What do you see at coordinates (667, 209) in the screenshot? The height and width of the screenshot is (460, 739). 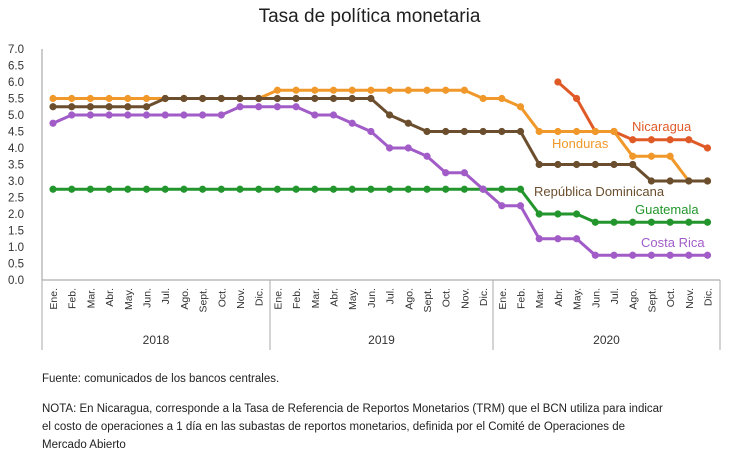 I see `series-label: Guatemala` at bounding box center [667, 209].